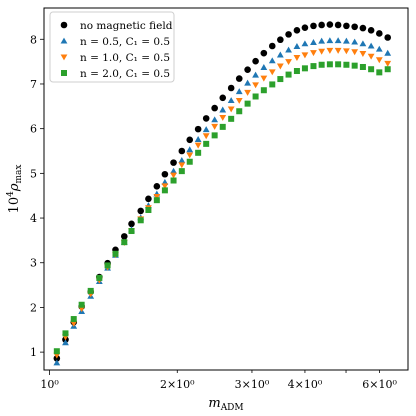 This screenshot has height=416, width=416. What do you see at coordinates (33, 173) in the screenshot?
I see `y-tick-label: 5` at bounding box center [33, 173].